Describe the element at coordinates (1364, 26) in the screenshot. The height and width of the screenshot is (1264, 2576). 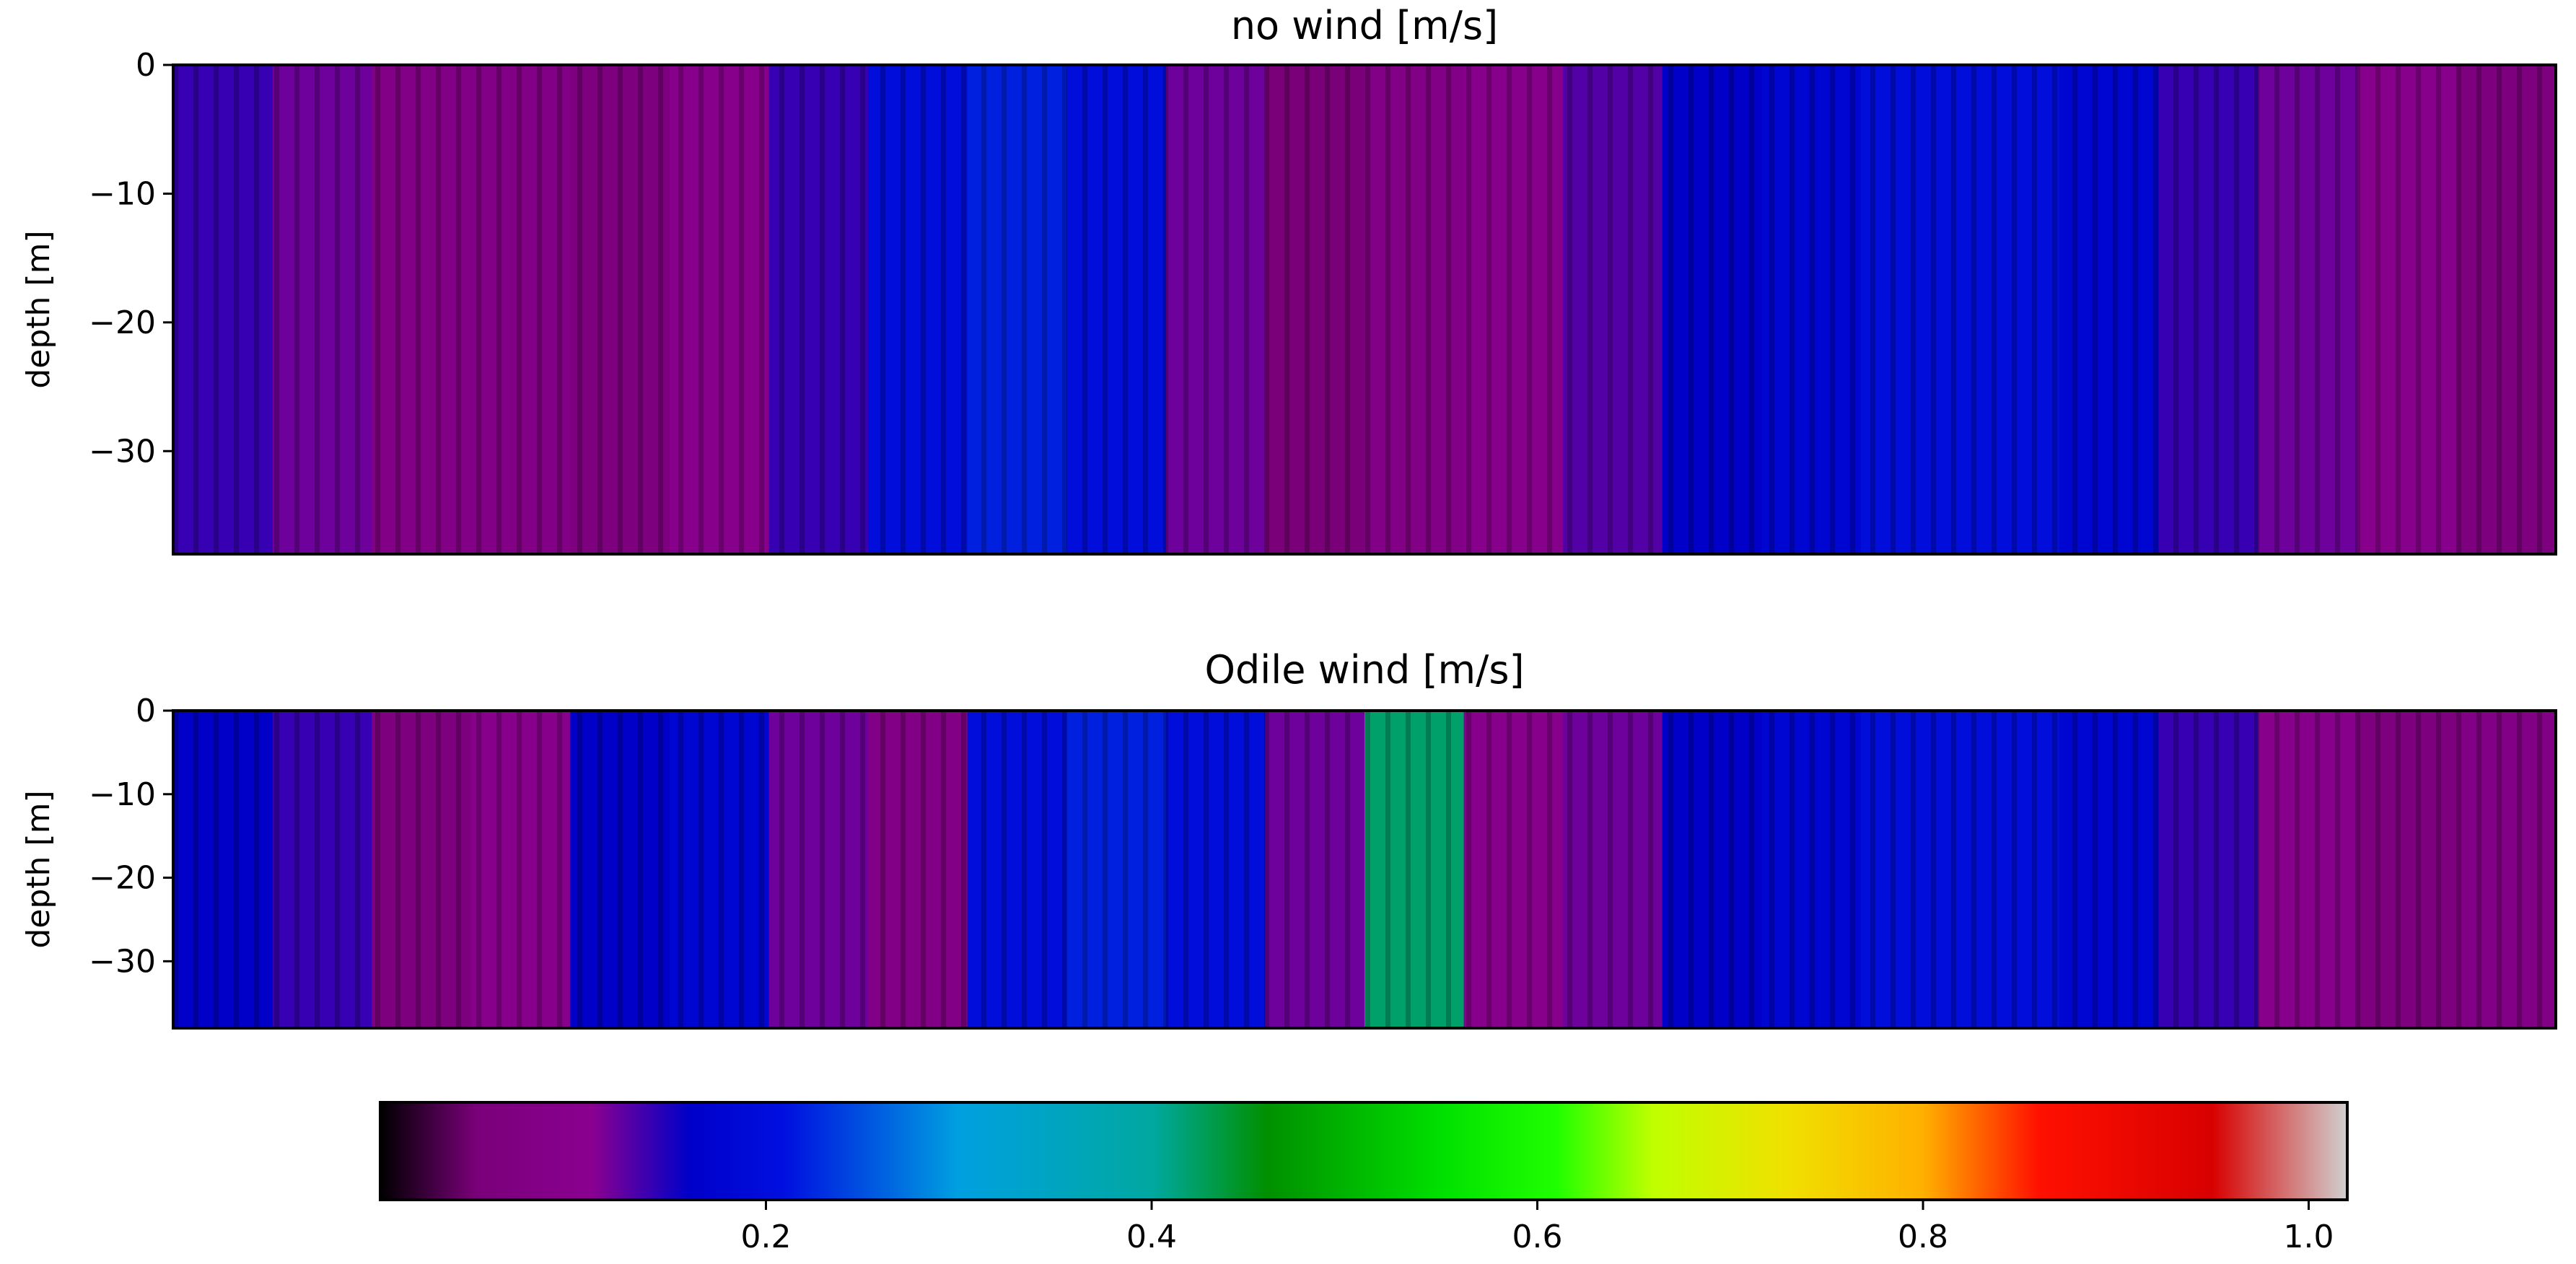
I see `panel-title: no wind [m/s]` at that location.